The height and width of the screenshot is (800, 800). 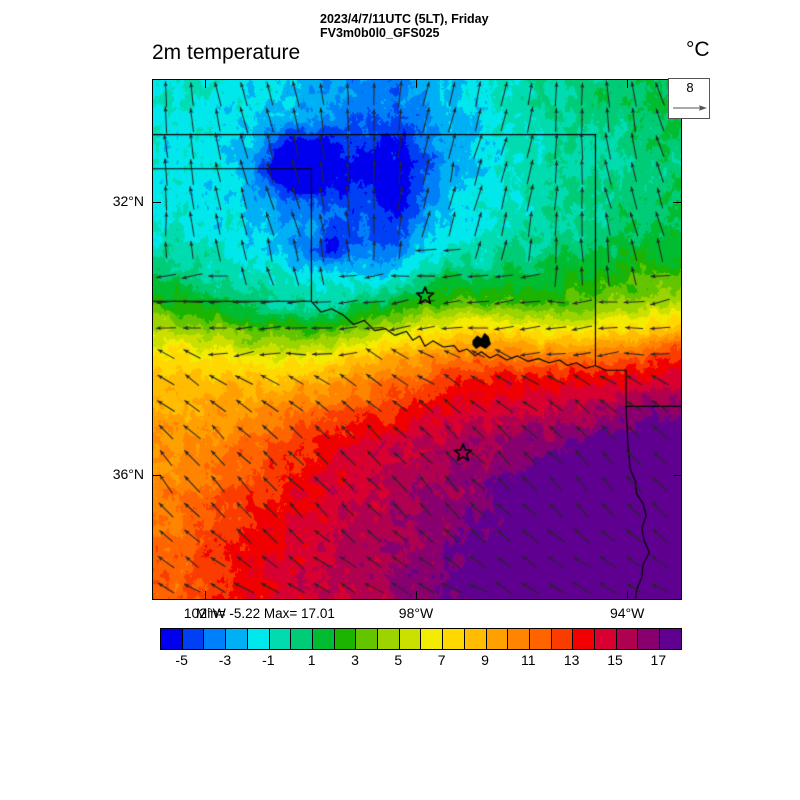 What do you see at coordinates (268, 660) in the screenshot?
I see `colorbar-tick: -1` at bounding box center [268, 660].